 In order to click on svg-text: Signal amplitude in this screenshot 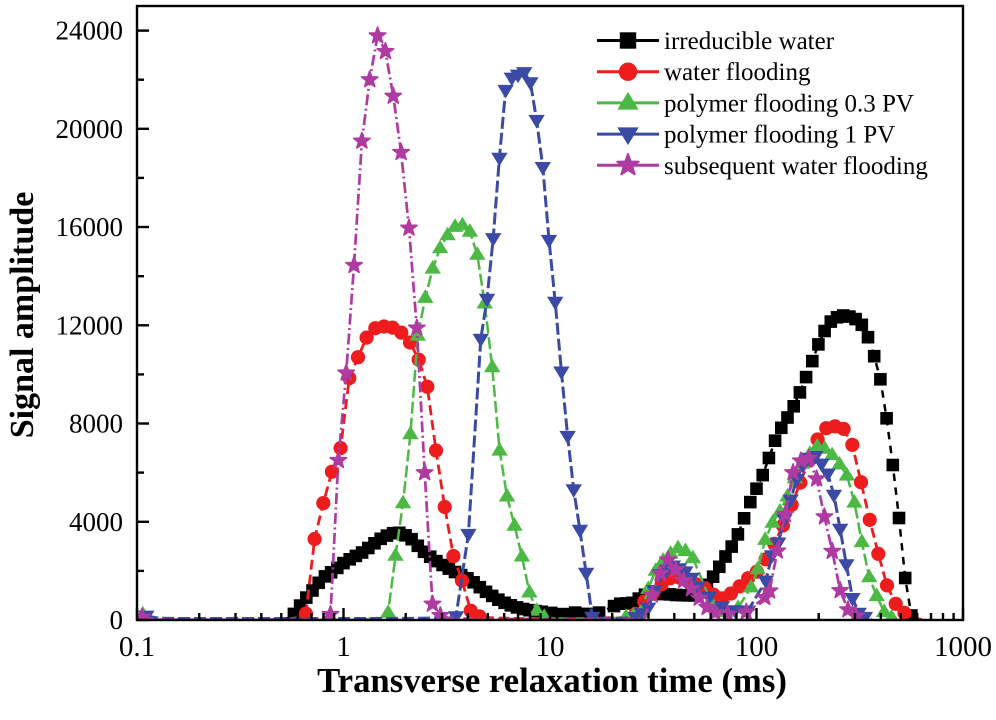, I will do `click(22, 315)`.